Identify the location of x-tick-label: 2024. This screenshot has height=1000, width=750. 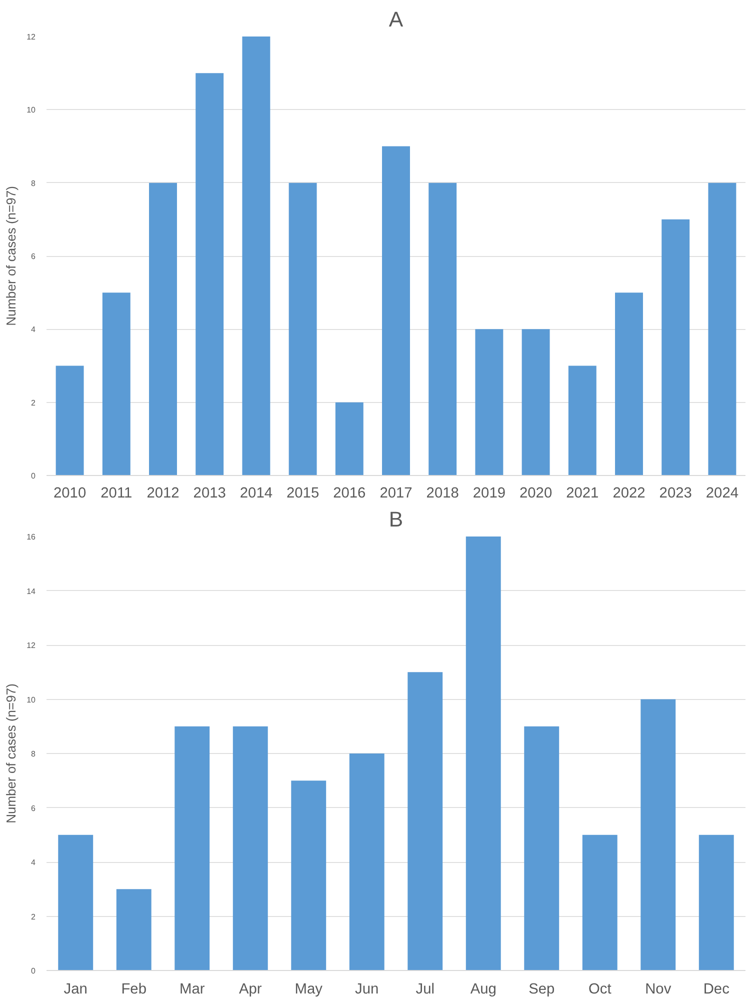
(722, 494).